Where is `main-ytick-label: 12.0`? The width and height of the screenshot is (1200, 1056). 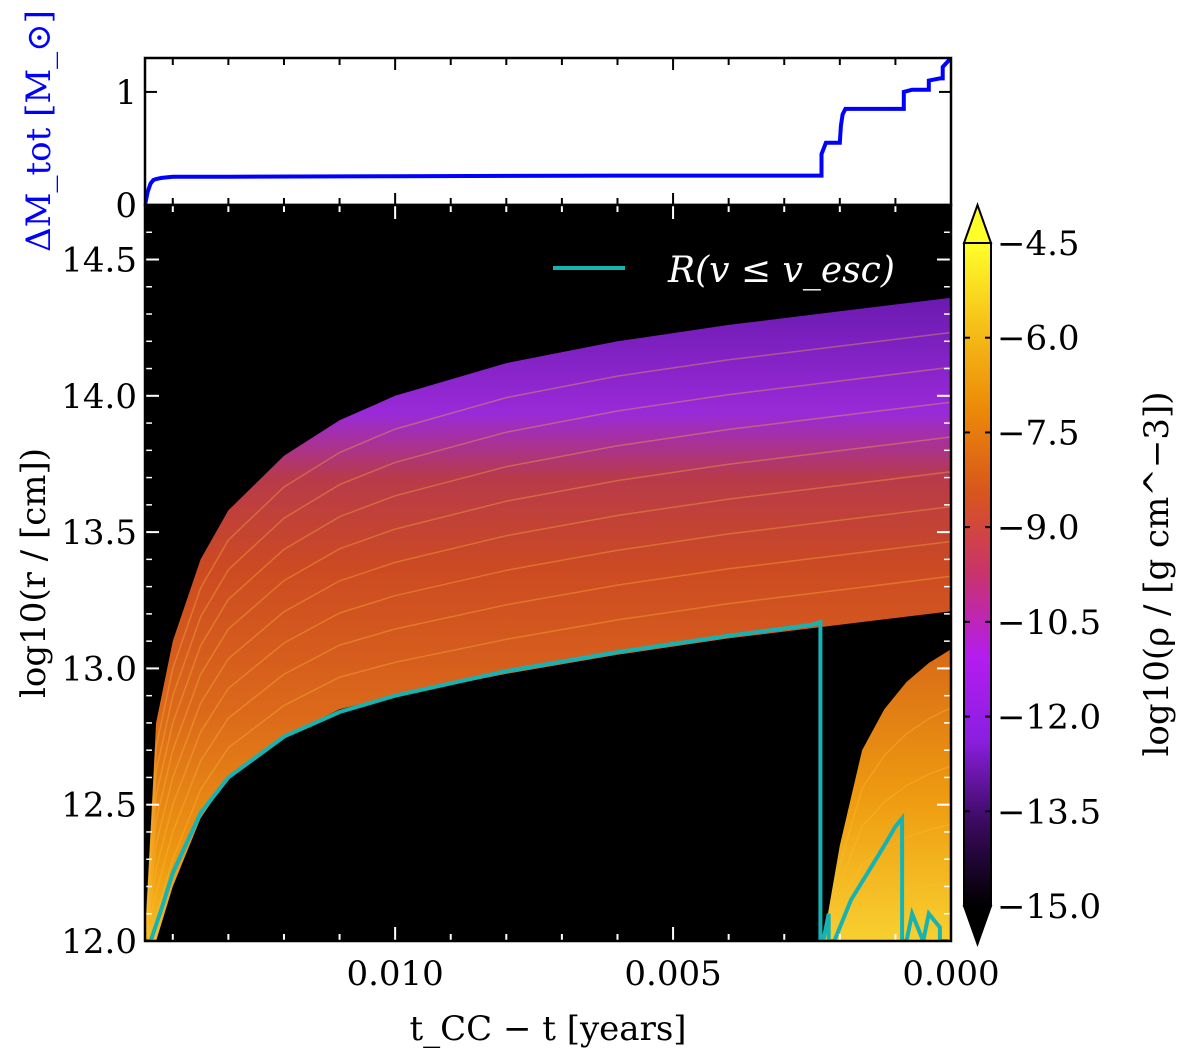
main-ytick-label: 12.0 is located at coordinates (99, 942).